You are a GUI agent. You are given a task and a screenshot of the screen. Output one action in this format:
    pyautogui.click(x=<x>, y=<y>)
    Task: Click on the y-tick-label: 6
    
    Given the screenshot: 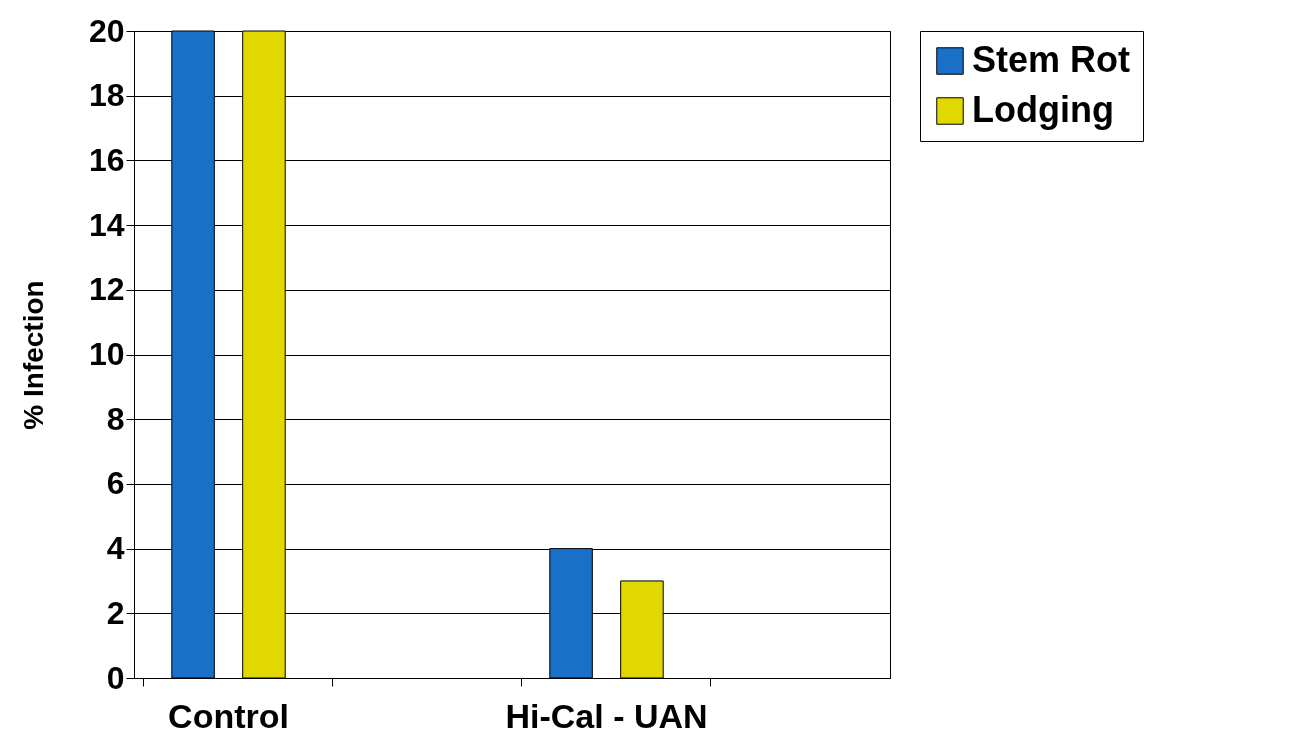 What is the action you would take?
    pyautogui.click(x=115, y=483)
    